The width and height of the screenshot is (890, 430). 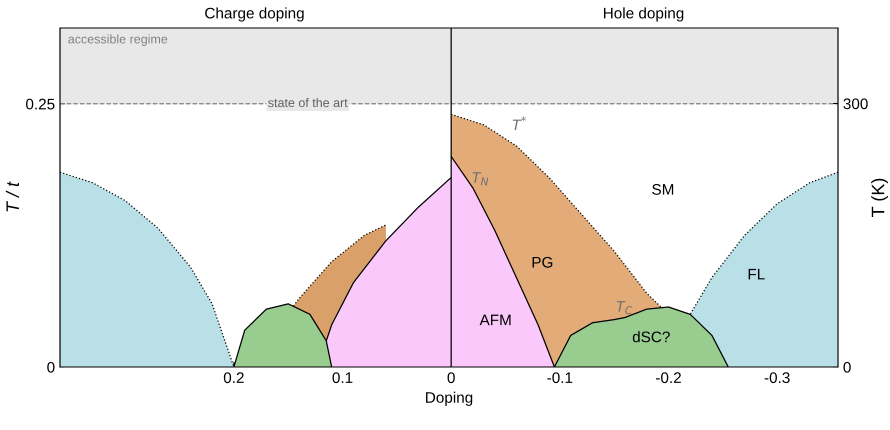 What do you see at coordinates (663, 189) in the screenshot?
I see `annotation: SM` at bounding box center [663, 189].